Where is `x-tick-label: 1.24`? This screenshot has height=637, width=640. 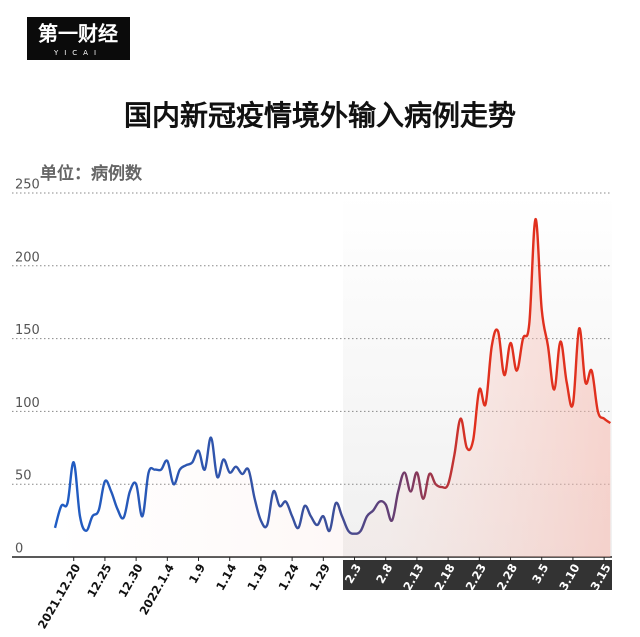
x-tick-label: 1.24 is located at coordinates (288, 577).